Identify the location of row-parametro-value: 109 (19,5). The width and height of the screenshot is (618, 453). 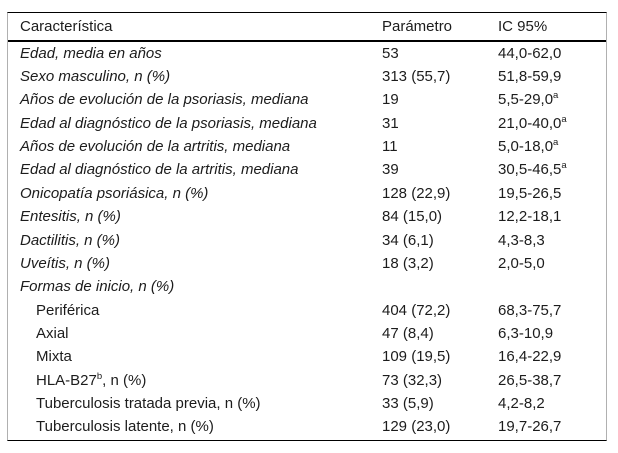
(416, 357).